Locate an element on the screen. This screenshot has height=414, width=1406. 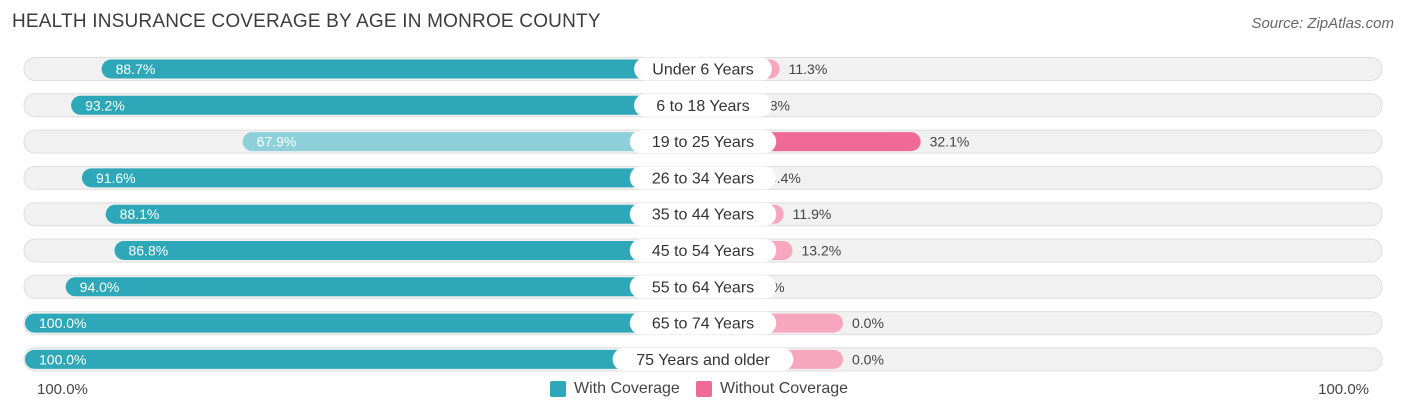
legend-item-without-coverage: Without Coverage is located at coordinates (772, 389).